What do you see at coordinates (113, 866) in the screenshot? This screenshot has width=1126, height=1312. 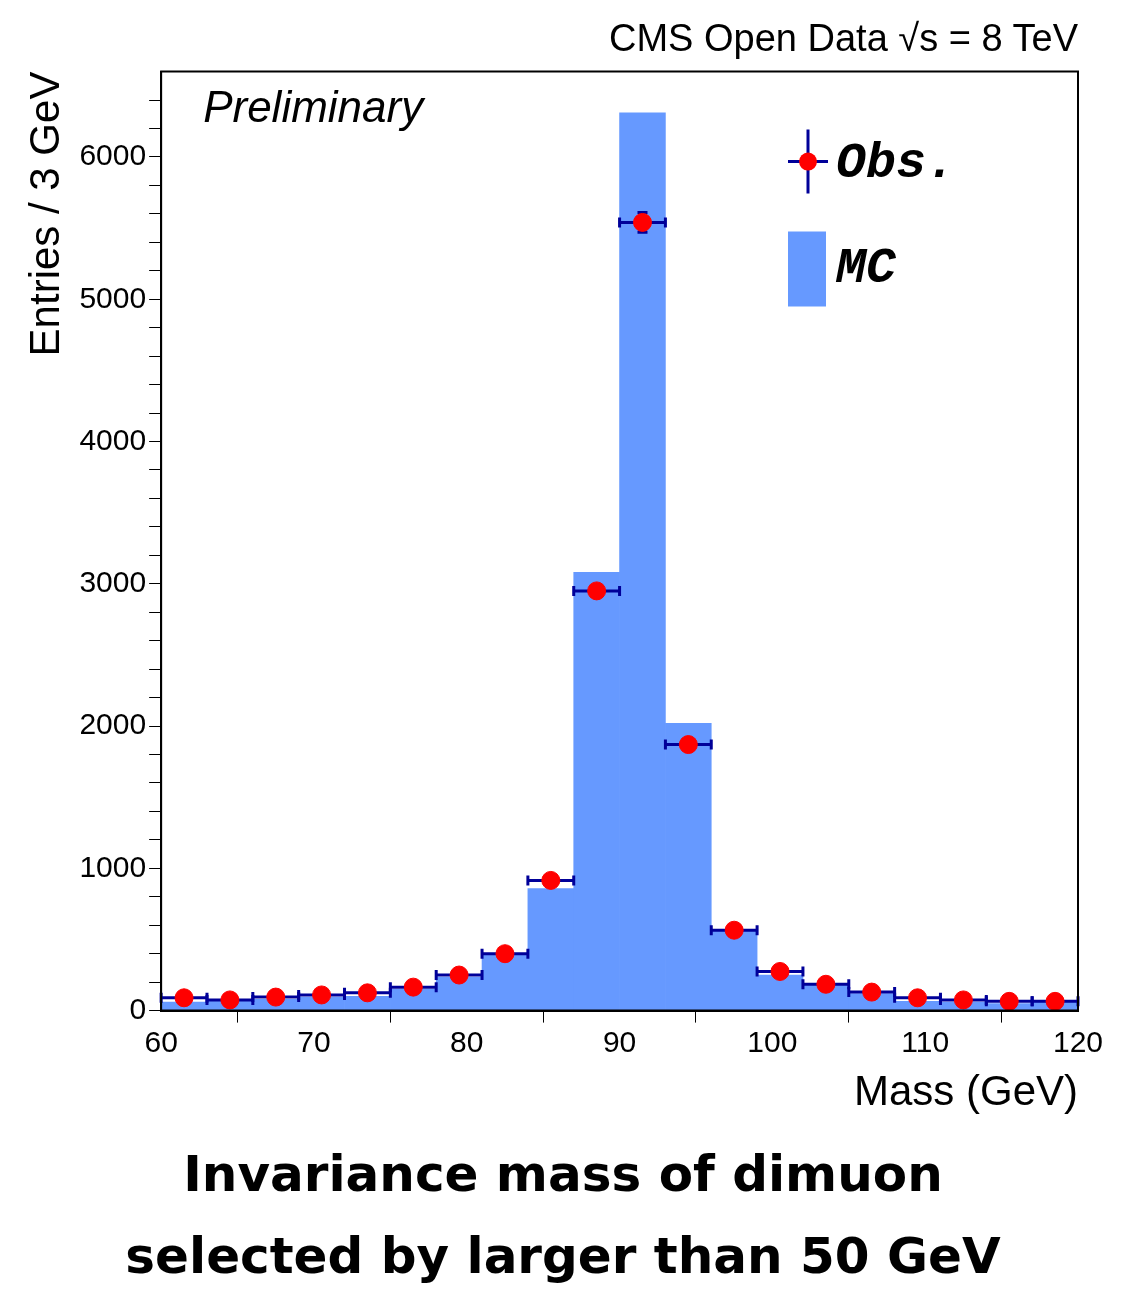 I see `y-tick-label: 1000` at bounding box center [113, 866].